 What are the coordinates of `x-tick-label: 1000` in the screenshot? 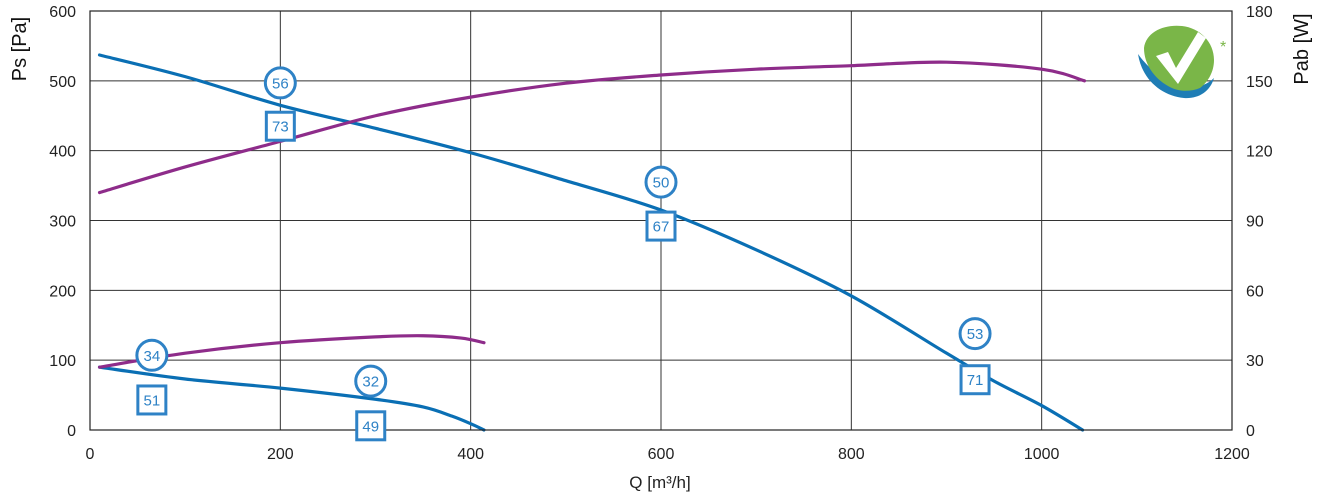 It's located at (1042, 454).